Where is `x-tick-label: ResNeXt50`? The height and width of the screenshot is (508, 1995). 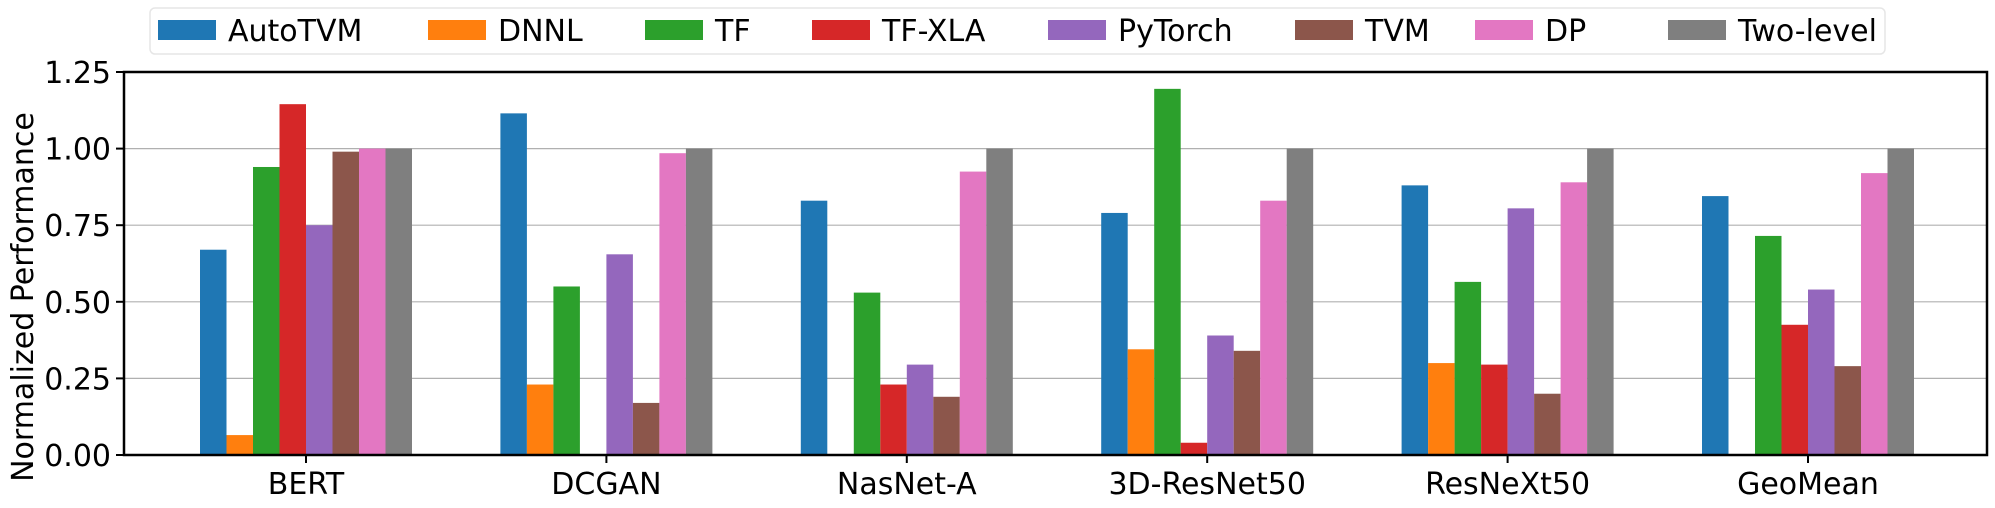 x-tick-label: ResNeXt50 is located at coordinates (1507, 484).